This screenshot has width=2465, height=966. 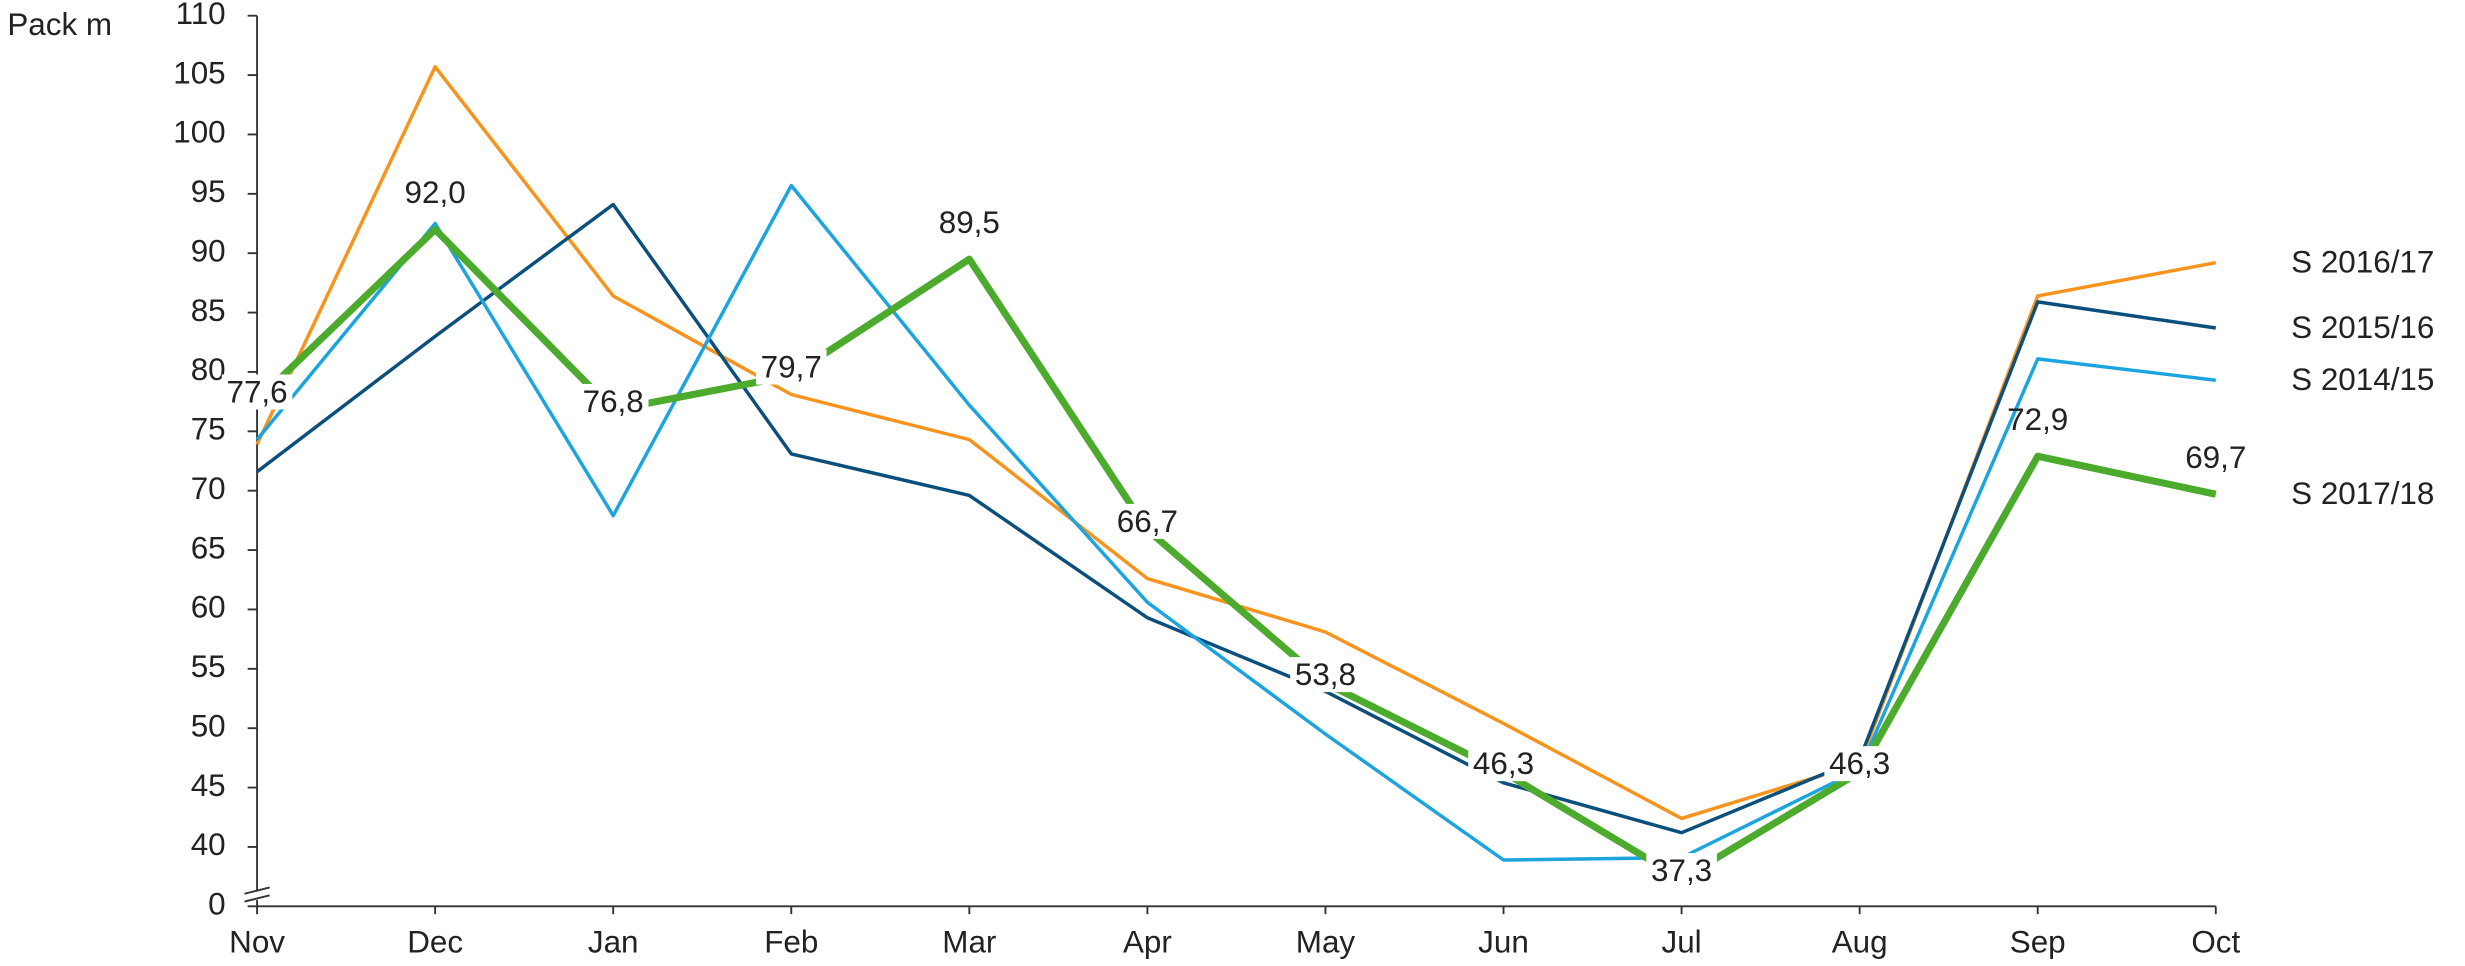 I want to click on y-tick-label: 85, so click(x=208, y=310).